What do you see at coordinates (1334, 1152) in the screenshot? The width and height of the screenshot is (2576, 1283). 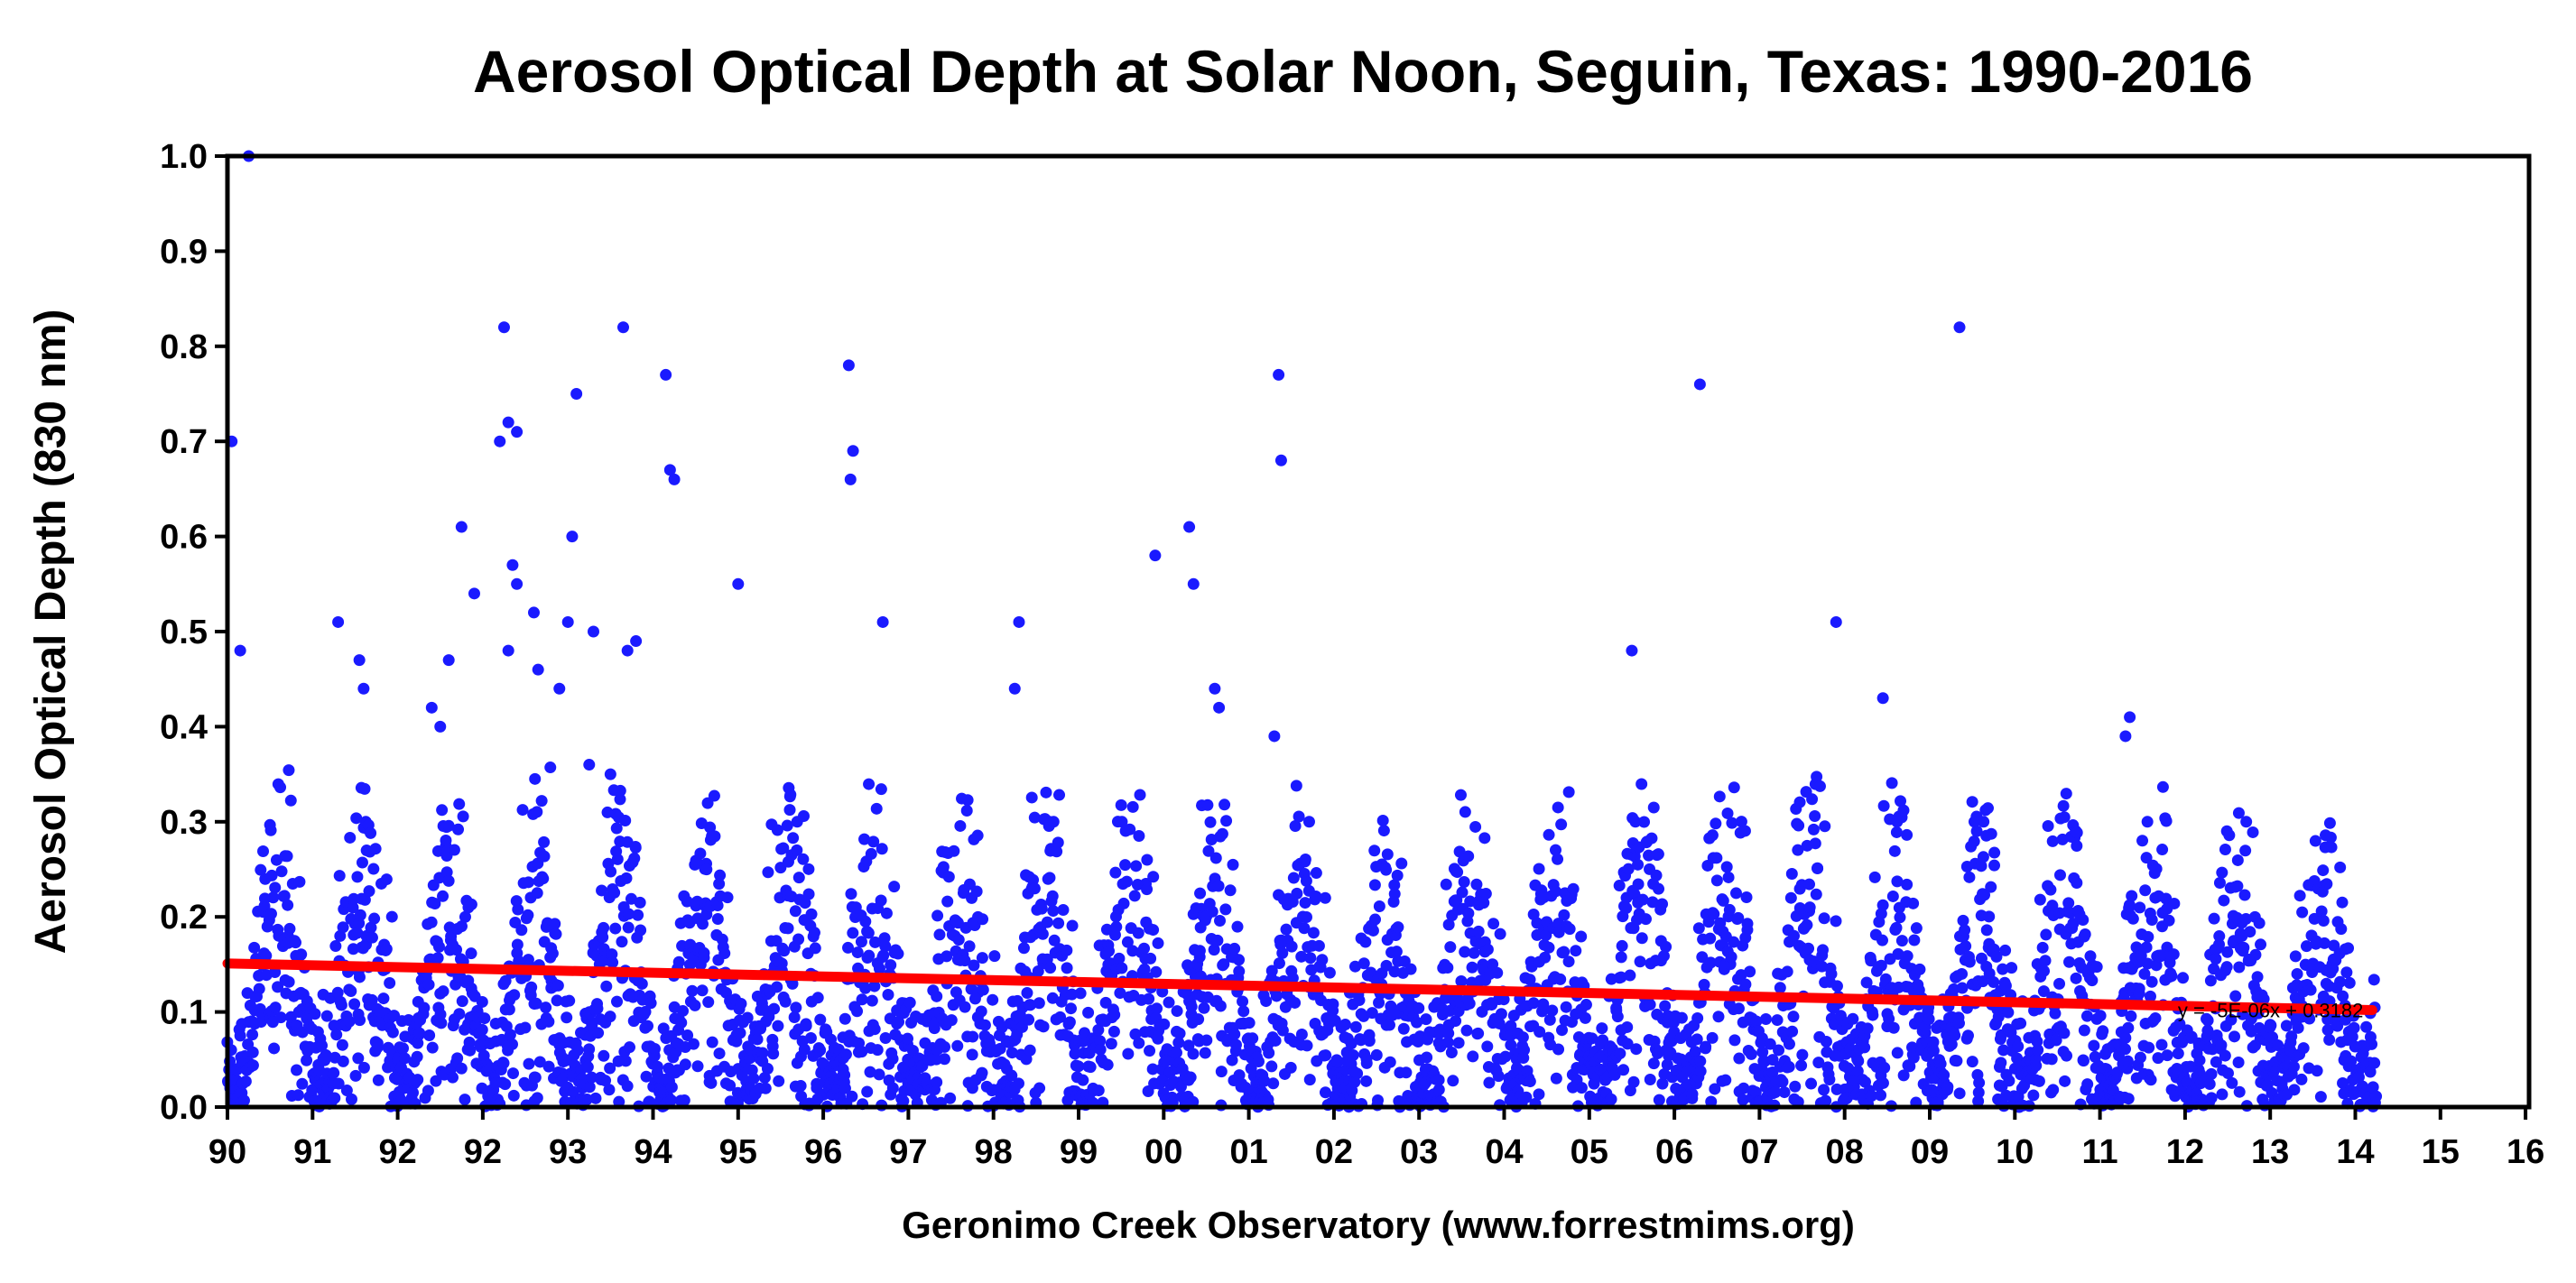 I see `x-tick-label: 02` at bounding box center [1334, 1152].